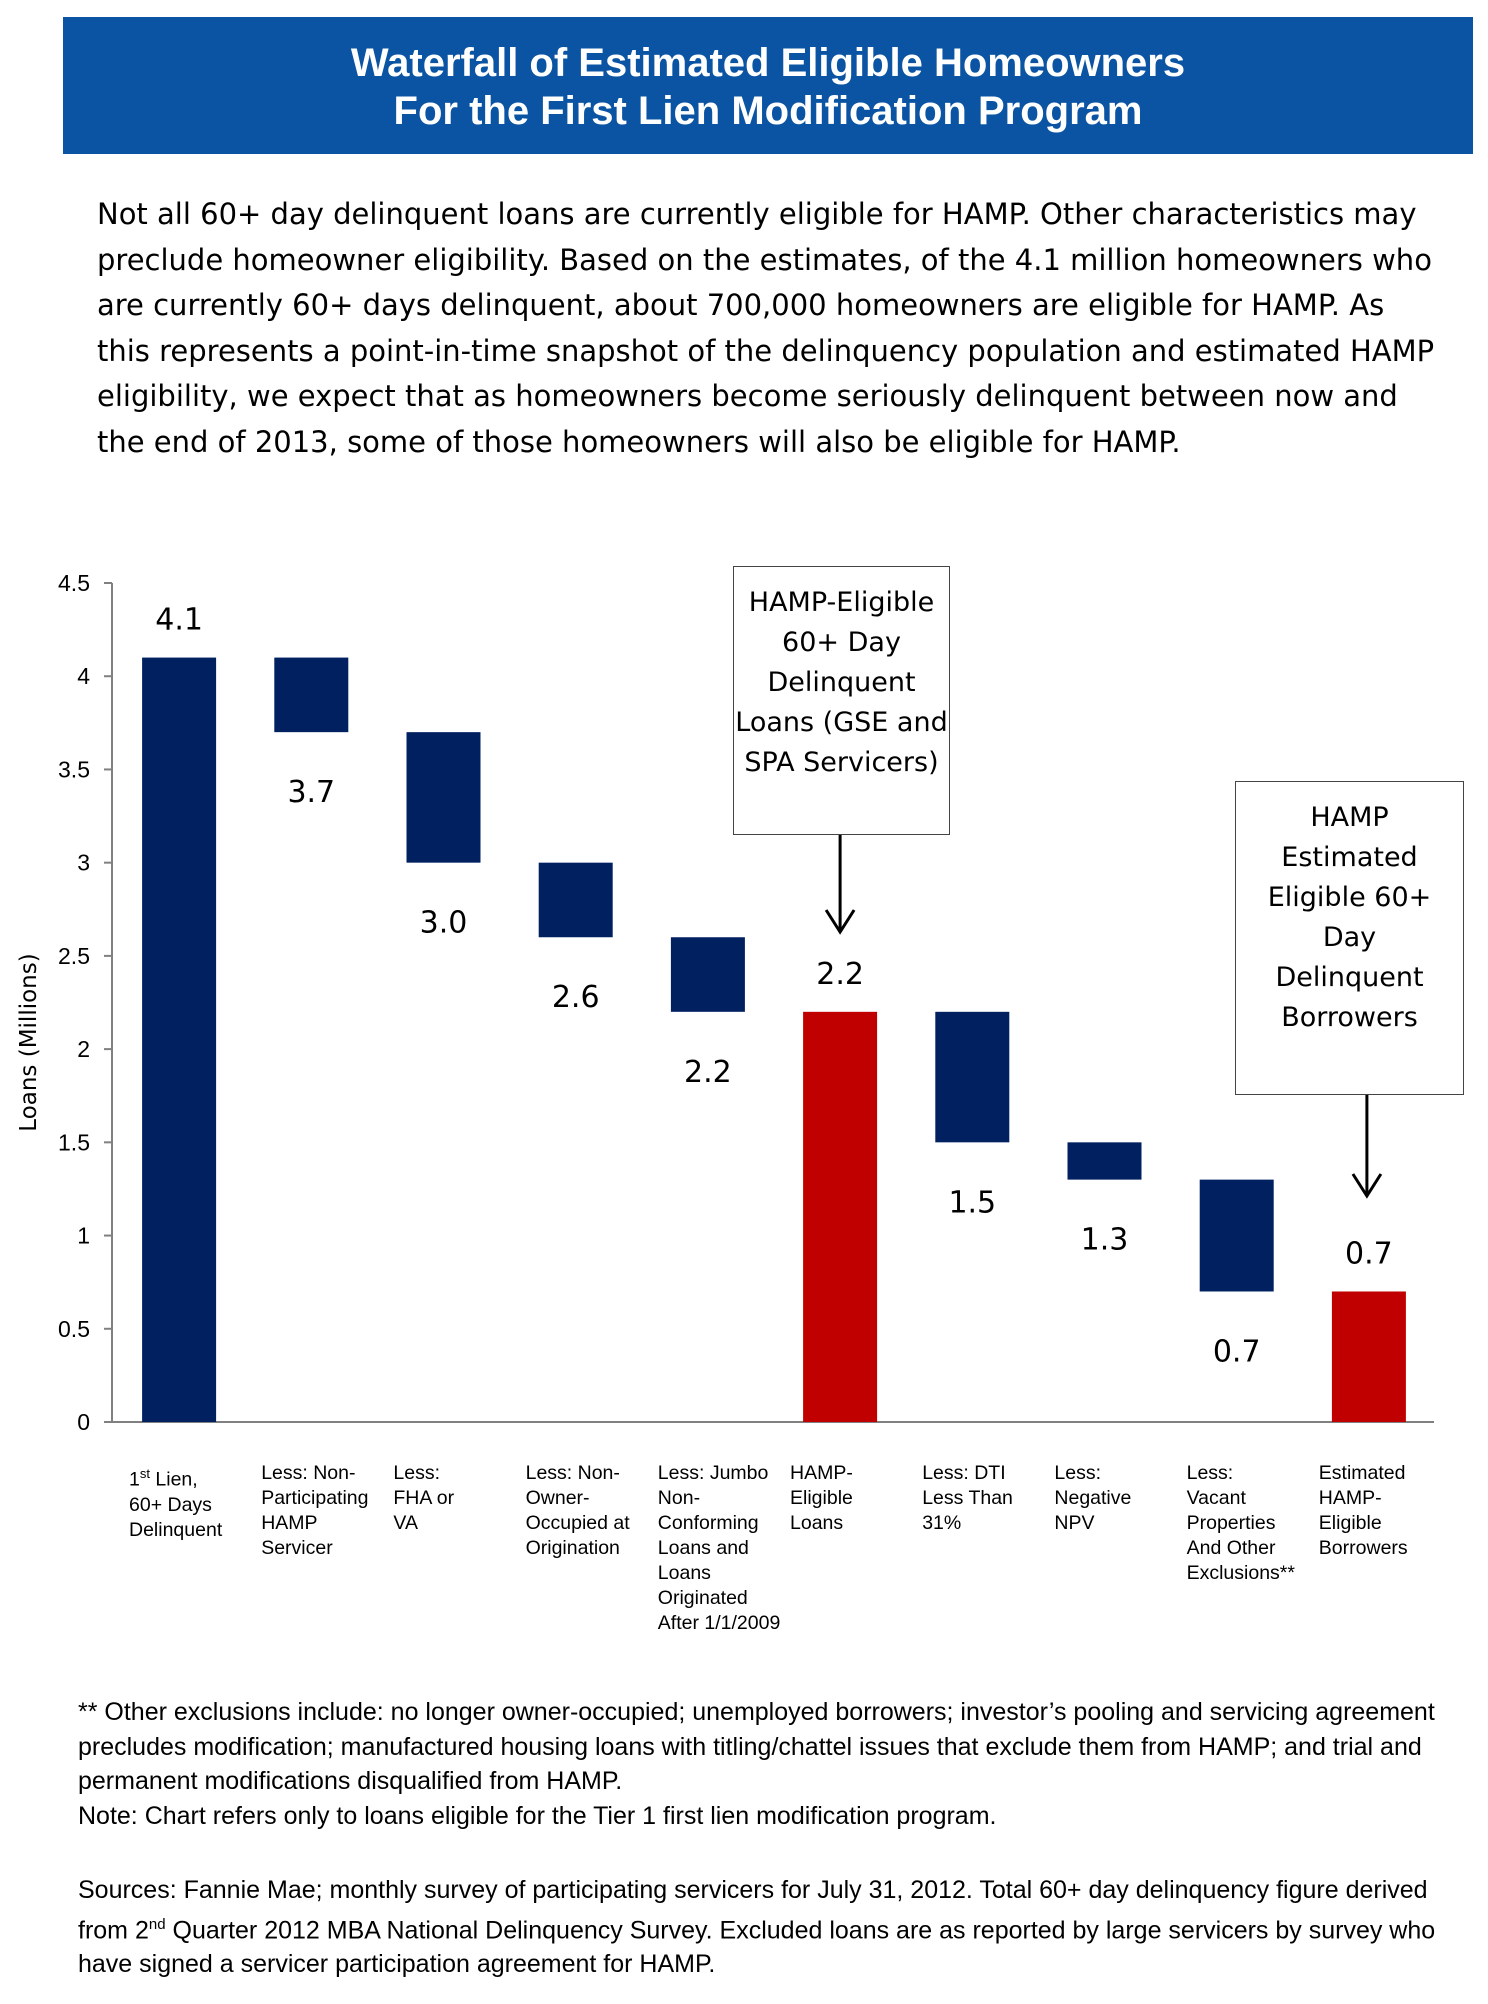 This screenshot has width=1488, height=2004. What do you see at coordinates (768, 111) in the screenshot?
I see `page-title-line2: For the First Lien Modification Program` at bounding box center [768, 111].